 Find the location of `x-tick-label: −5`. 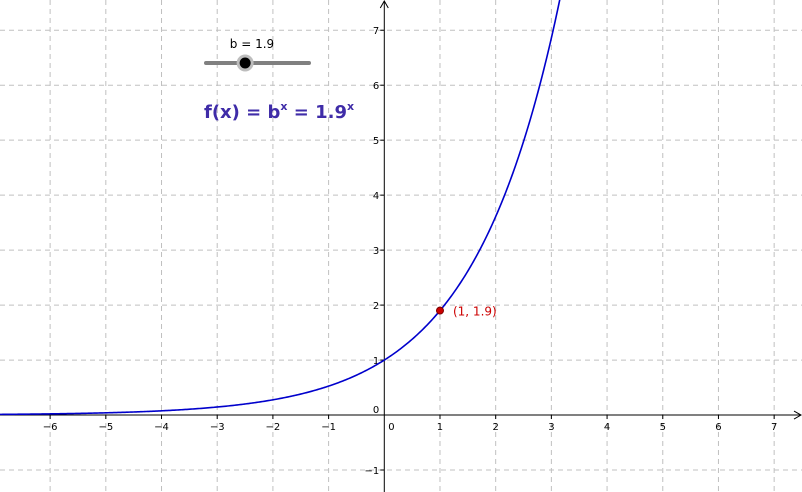

x-tick-label: −5 is located at coordinates (105, 427).